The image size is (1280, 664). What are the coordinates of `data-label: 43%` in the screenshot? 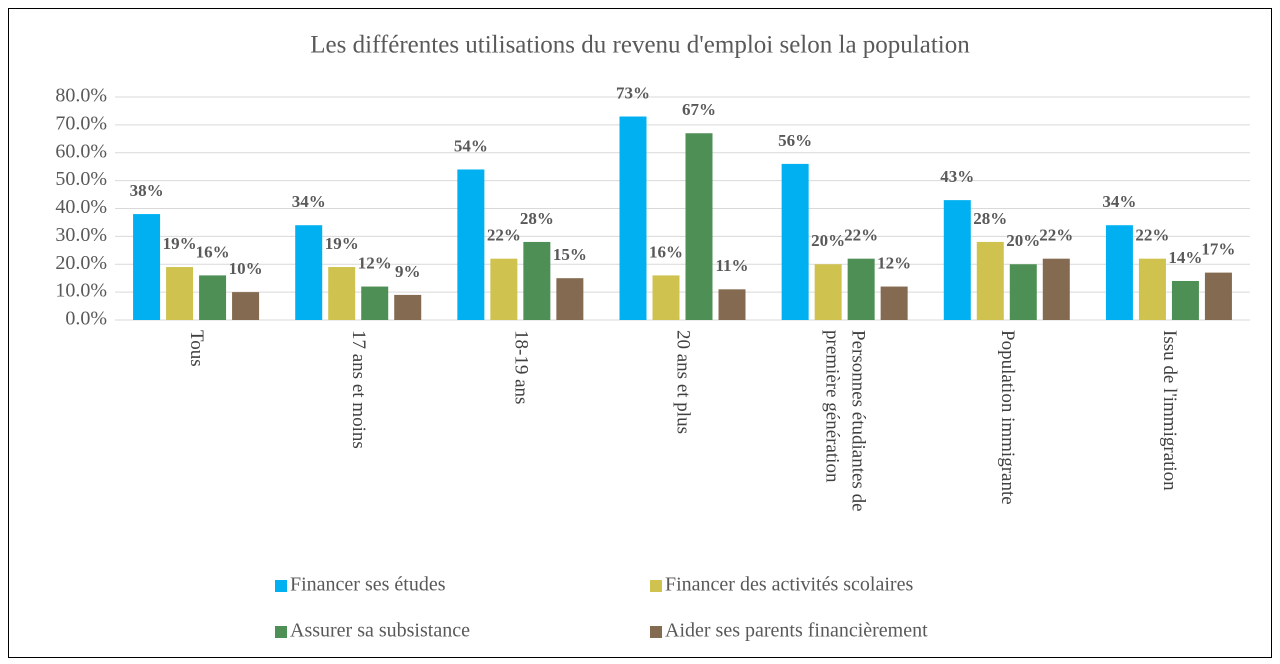 It's located at (957, 176).